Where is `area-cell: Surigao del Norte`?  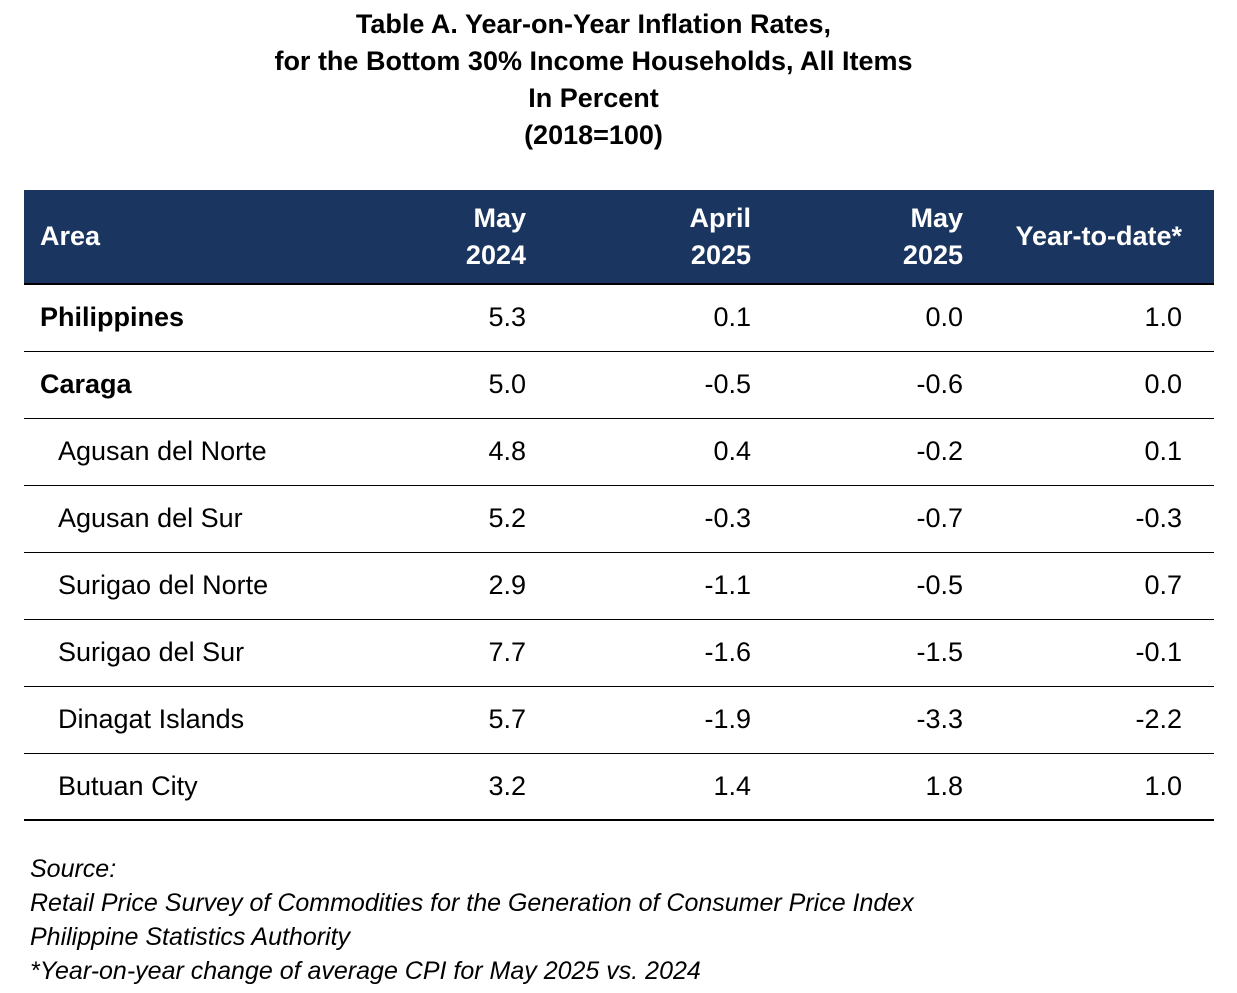
area-cell: Surigao del Norte is located at coordinates (179, 586).